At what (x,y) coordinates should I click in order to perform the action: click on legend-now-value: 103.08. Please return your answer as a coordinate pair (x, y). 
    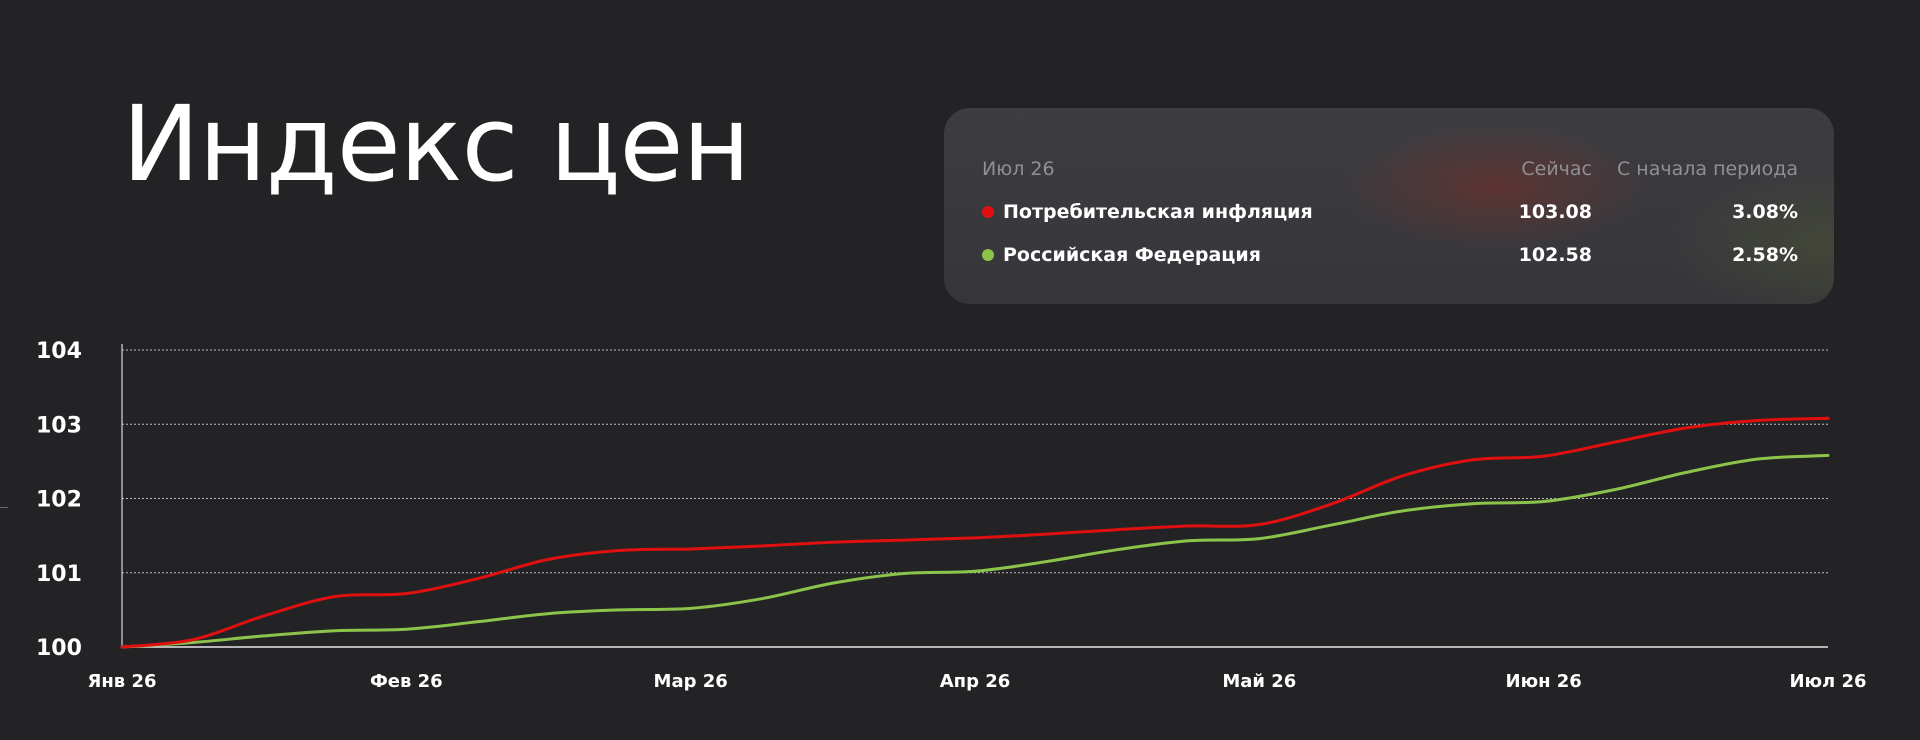
    Looking at the image, I should click on (1555, 212).